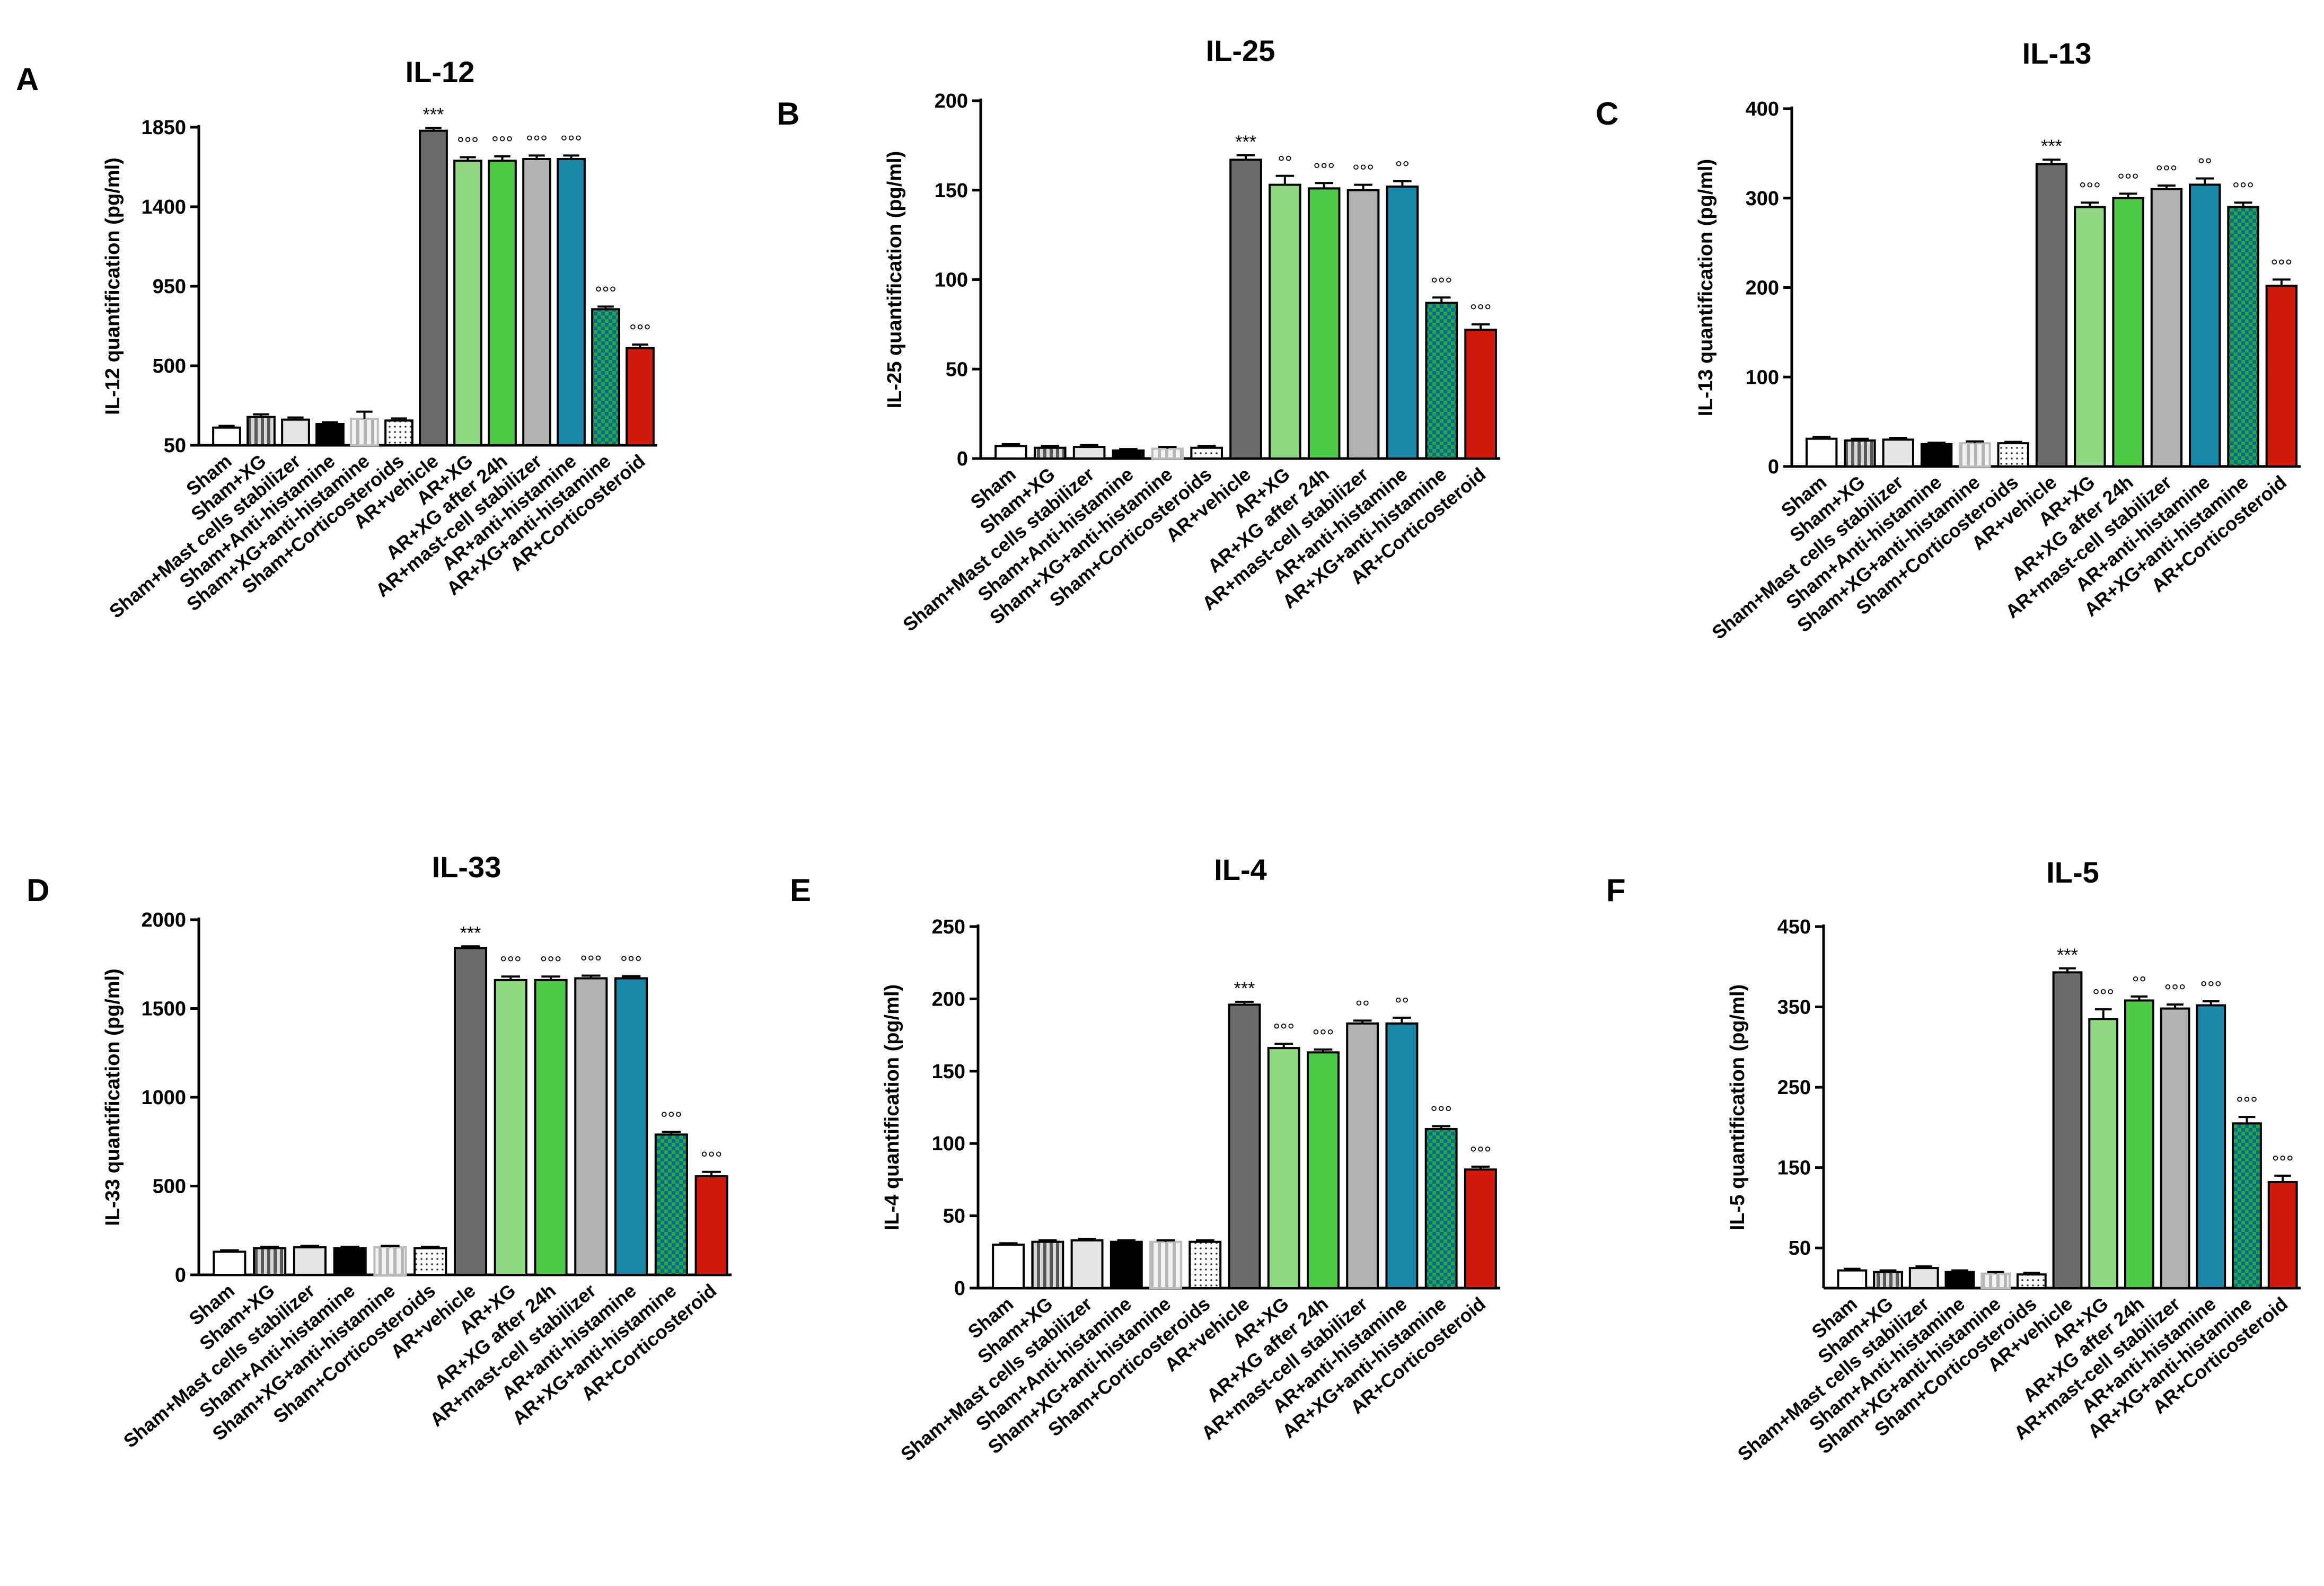 Image resolution: width=2324 pixels, height=1586 pixels. What do you see at coordinates (1738, 1107) in the screenshot?
I see `y-axis-label: IL-5 quantification (pg/ml)` at bounding box center [1738, 1107].